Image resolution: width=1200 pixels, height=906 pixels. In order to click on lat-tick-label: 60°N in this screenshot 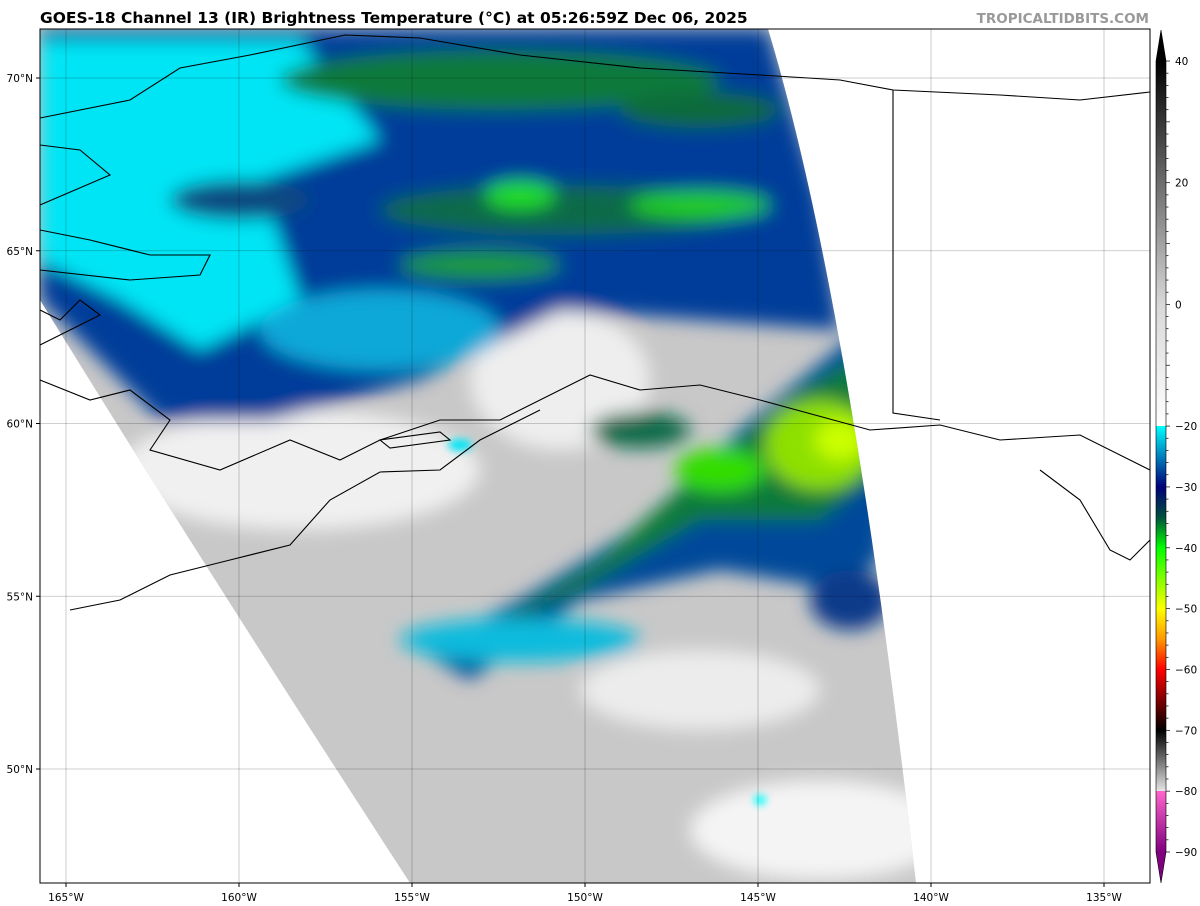, I will do `click(20, 425)`.